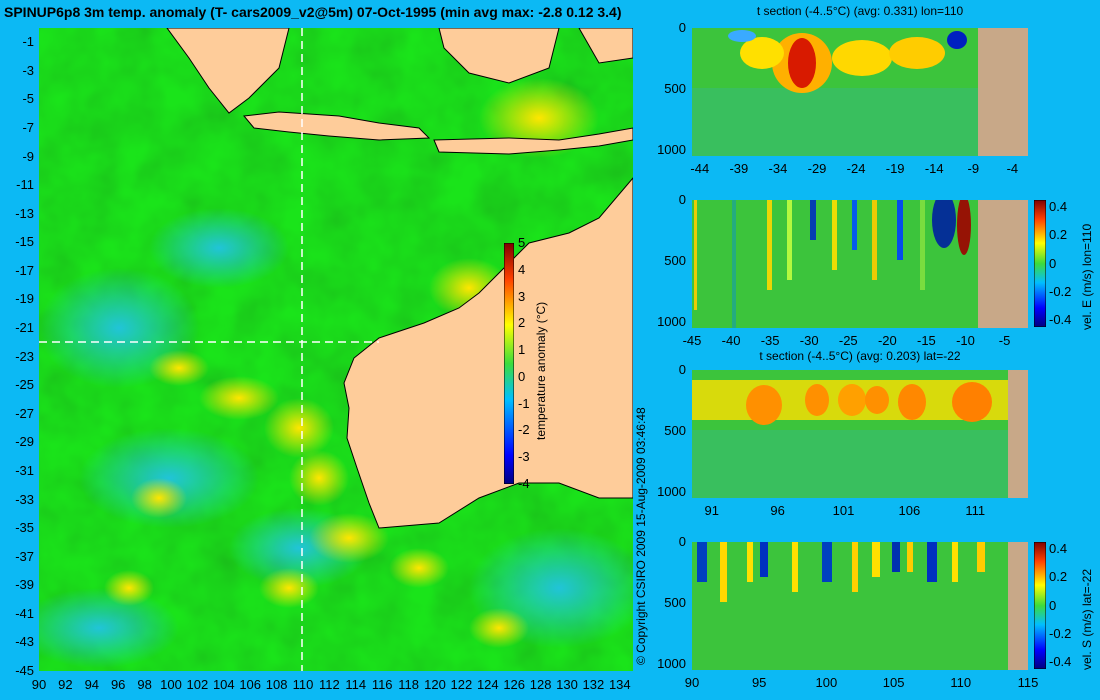  Describe the element at coordinates (887, 340) in the screenshot. I see `panel2-x-tick: -20` at that location.